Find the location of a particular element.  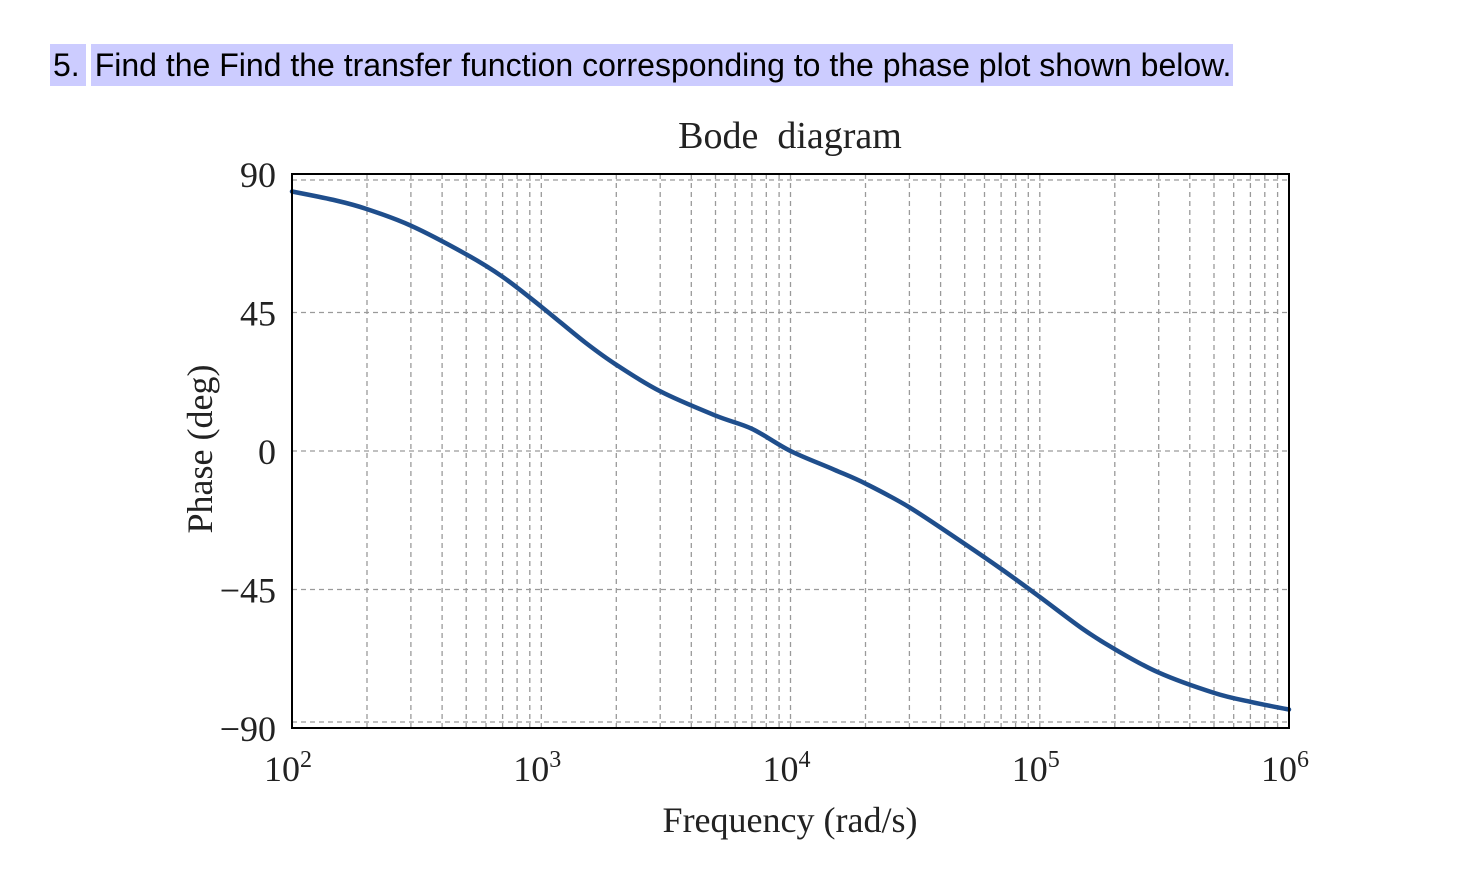

chart-title: Bode diagram is located at coordinates (790, 136).